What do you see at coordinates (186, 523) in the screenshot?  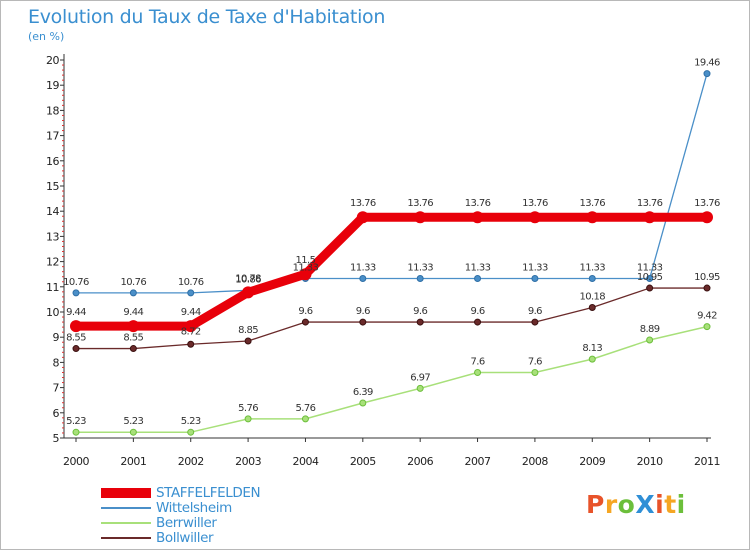 I see `legend-label: Berrwiller` at bounding box center [186, 523].